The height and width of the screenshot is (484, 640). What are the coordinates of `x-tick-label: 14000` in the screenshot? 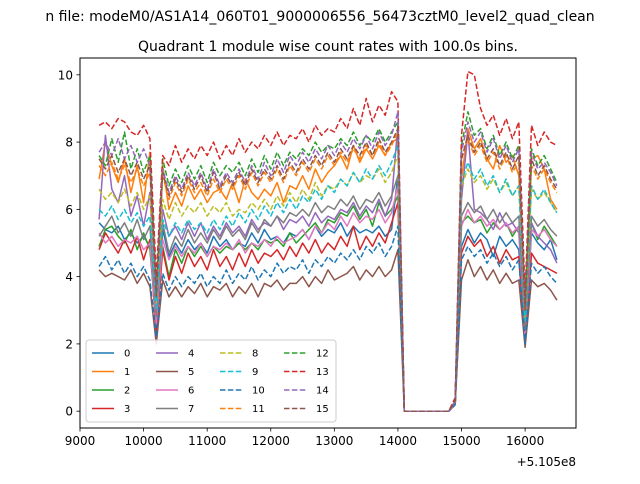 It's located at (398, 441).